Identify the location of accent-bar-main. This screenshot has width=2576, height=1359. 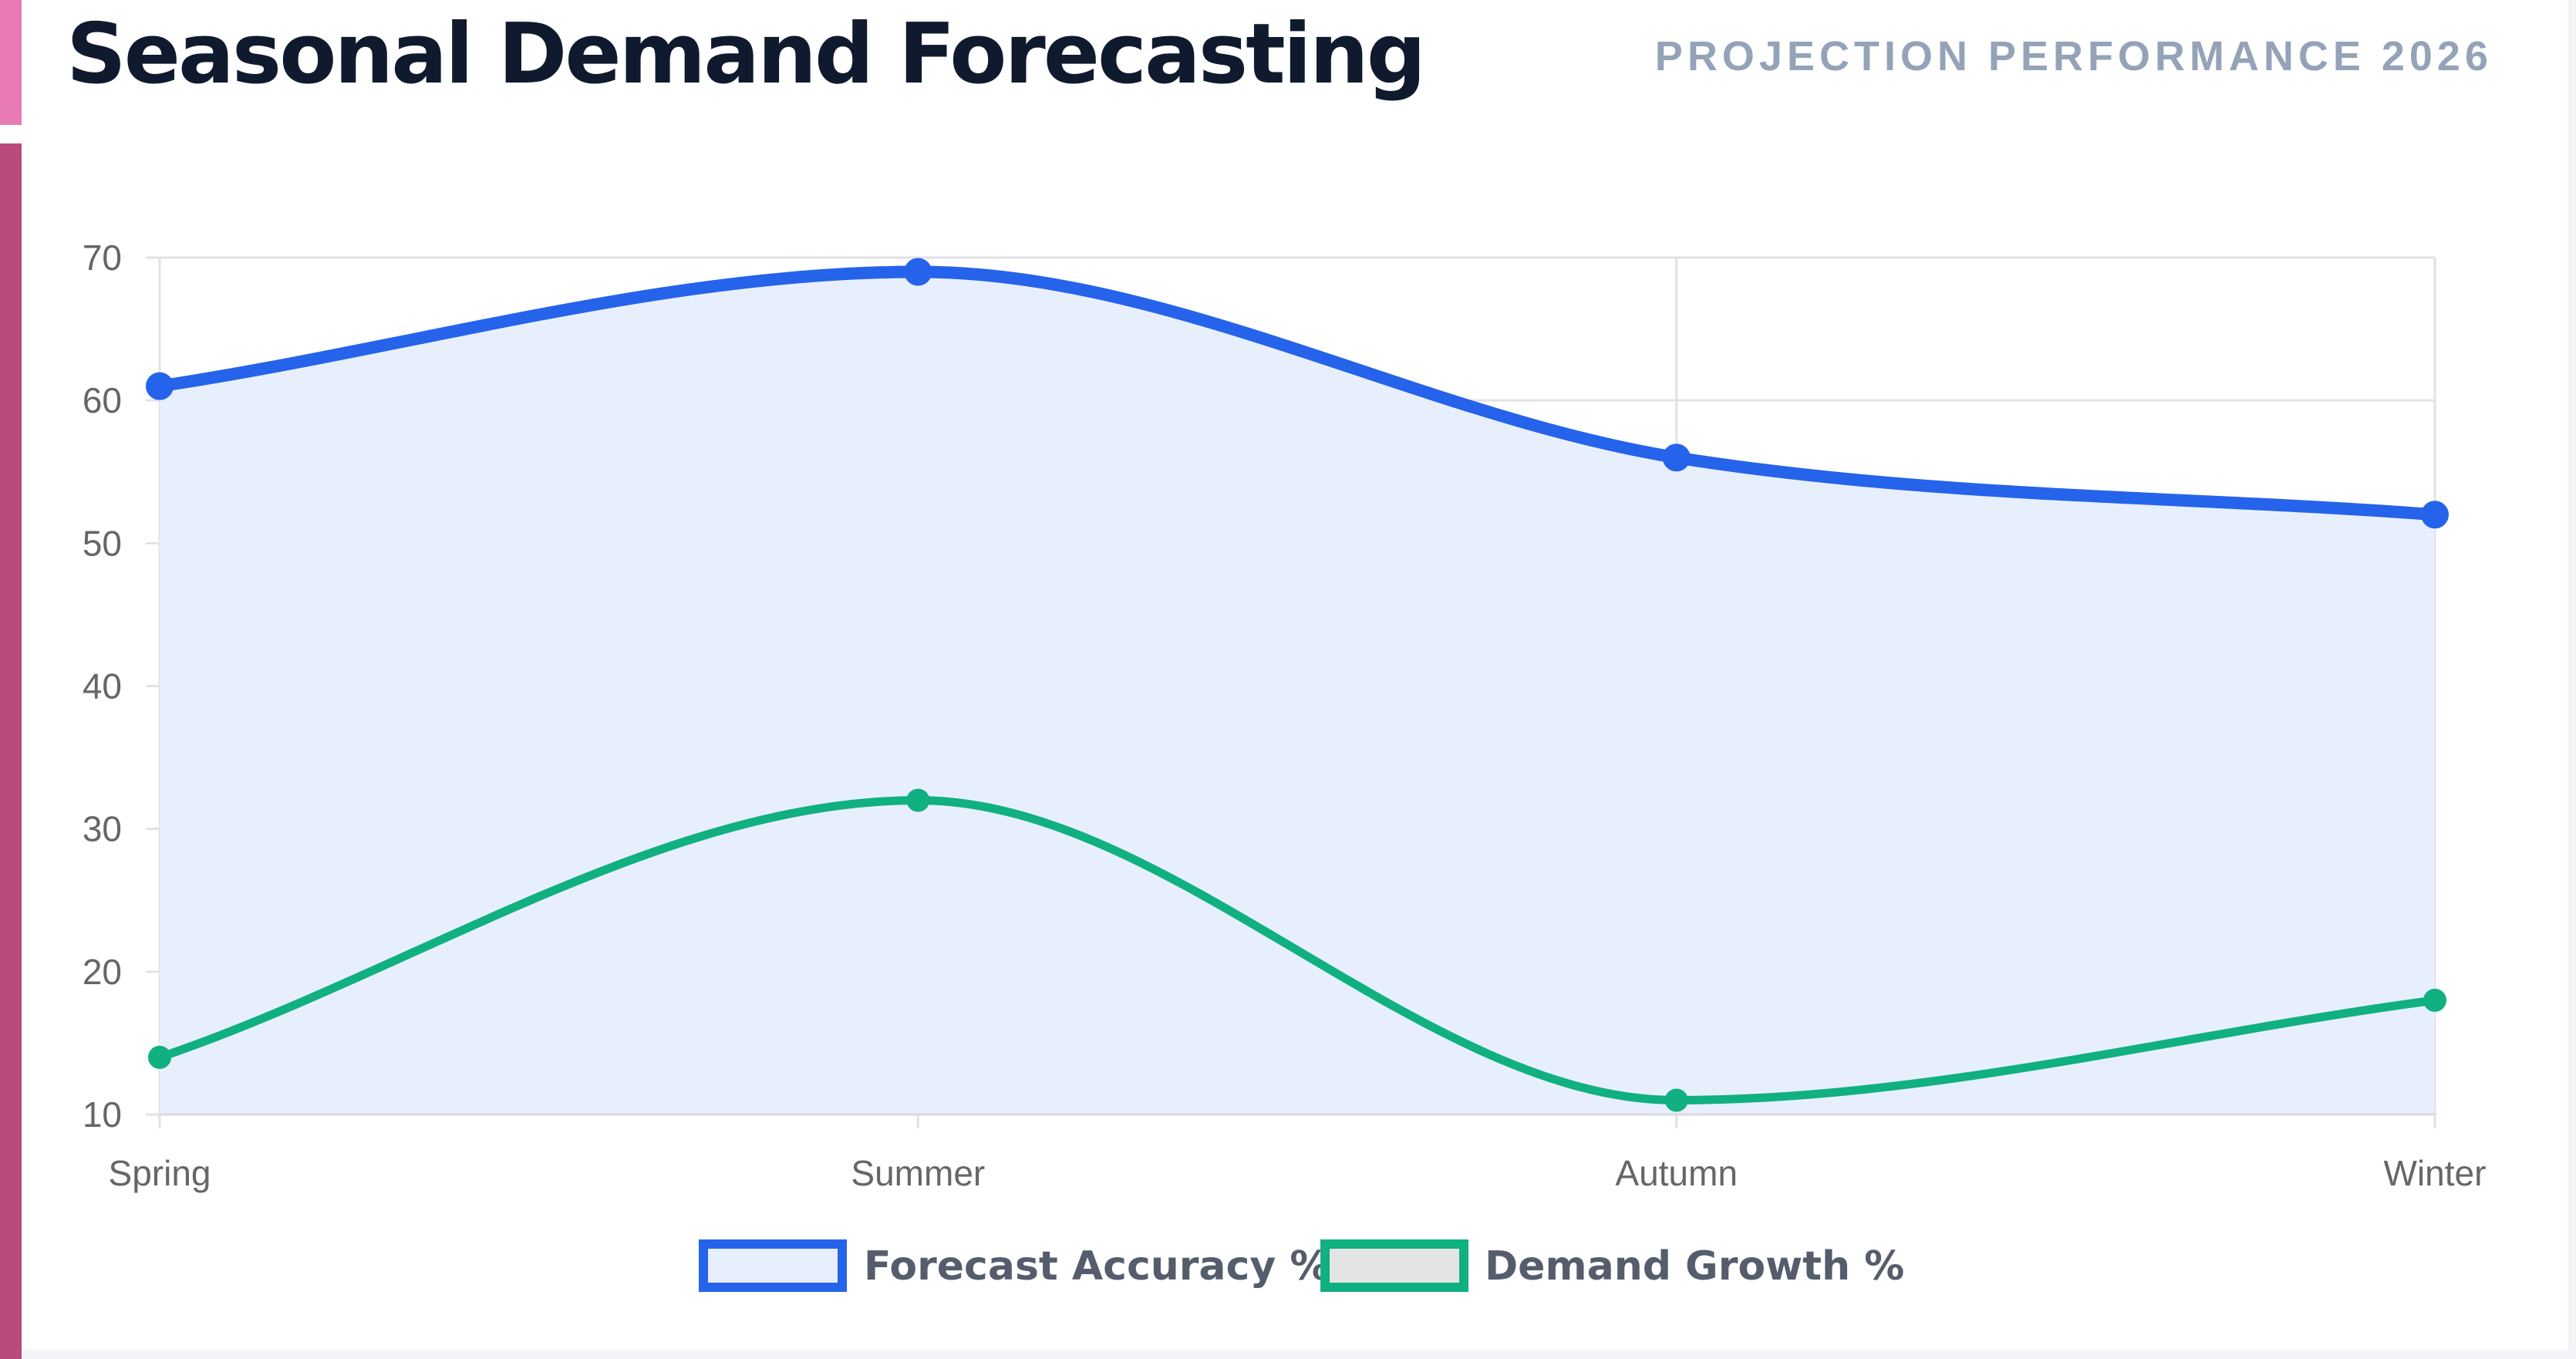
(11, 751).